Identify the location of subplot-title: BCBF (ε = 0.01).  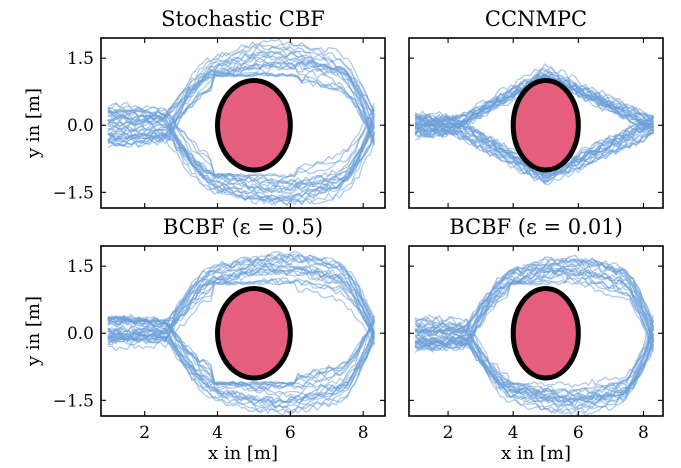
(536, 227).